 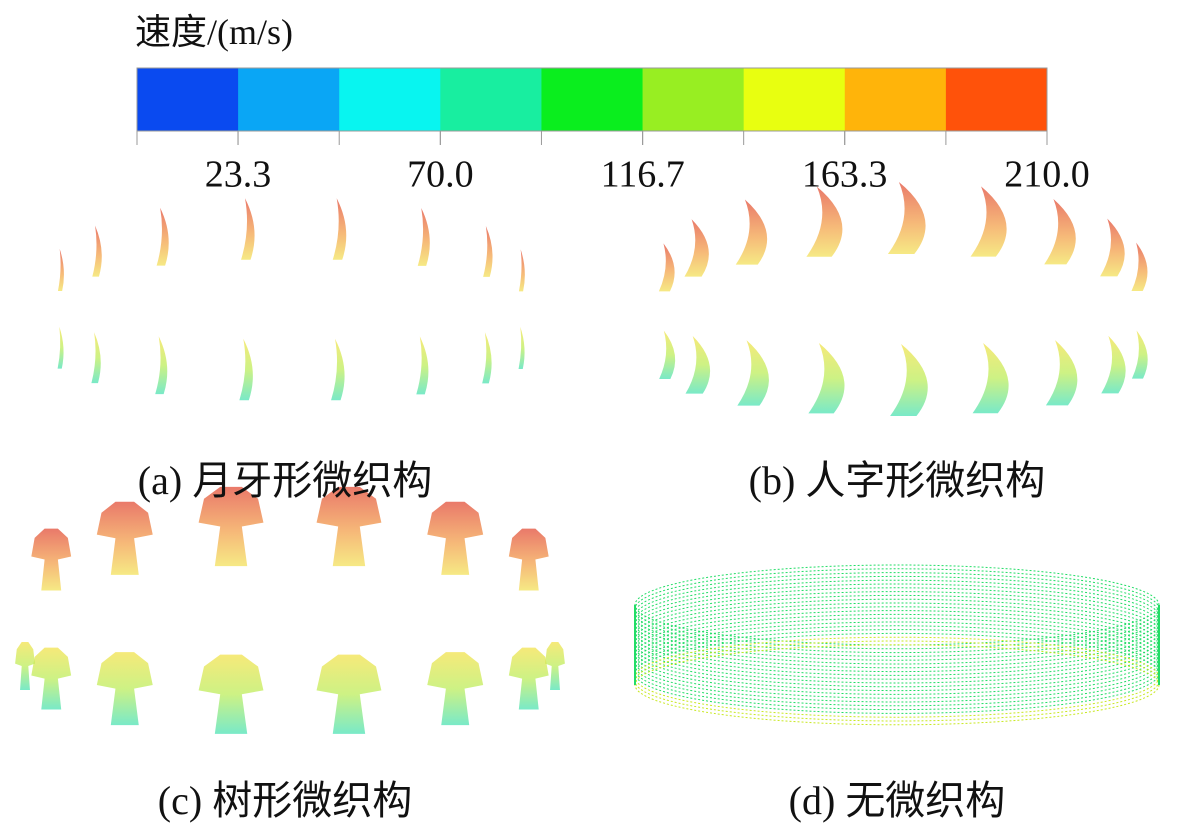 I want to click on tick-label: 116.7, so click(x=643, y=175).